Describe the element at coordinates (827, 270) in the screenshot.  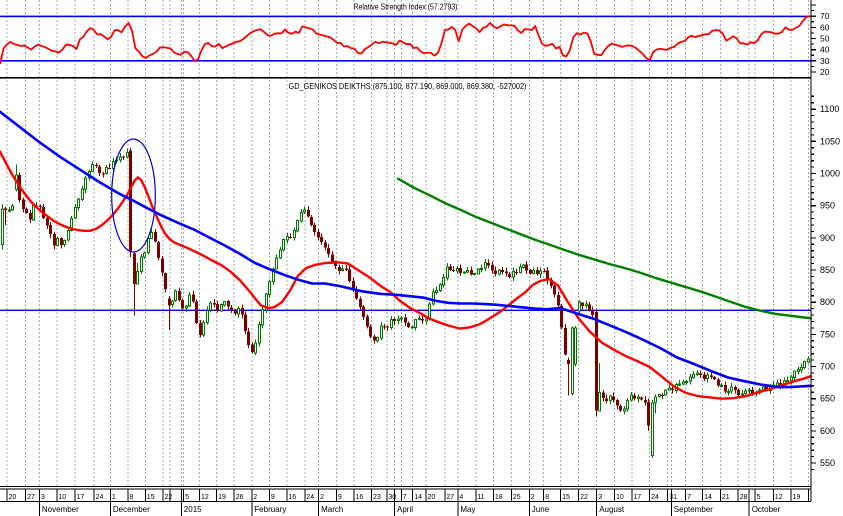
I see `svg-text: 850` at that location.